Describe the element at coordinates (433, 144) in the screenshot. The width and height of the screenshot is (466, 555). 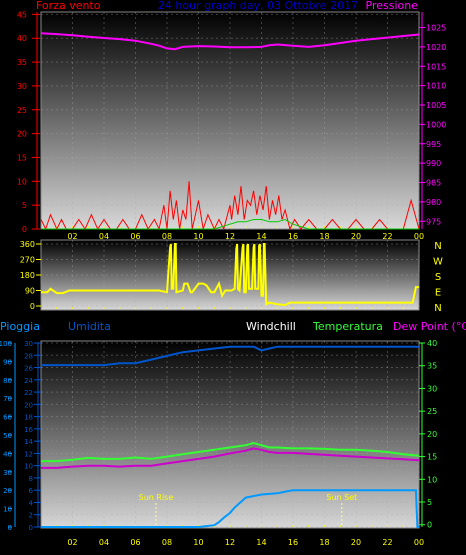
I see `pressure-tick-label: 995` at that location.